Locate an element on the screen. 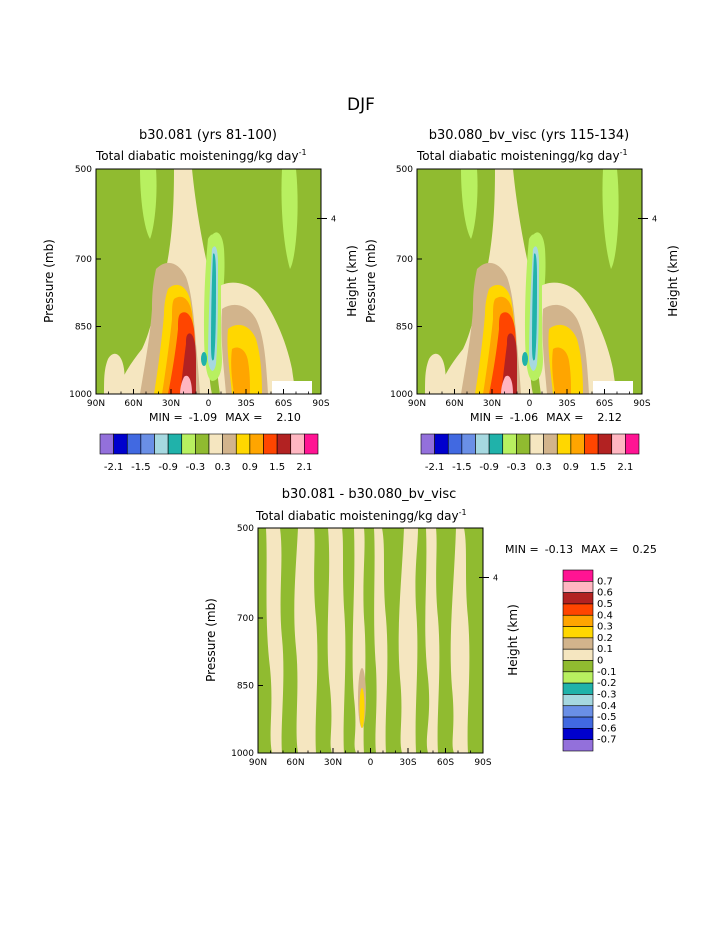 The image size is (723, 935). x-tick-label: 60N is located at coordinates (295, 763).